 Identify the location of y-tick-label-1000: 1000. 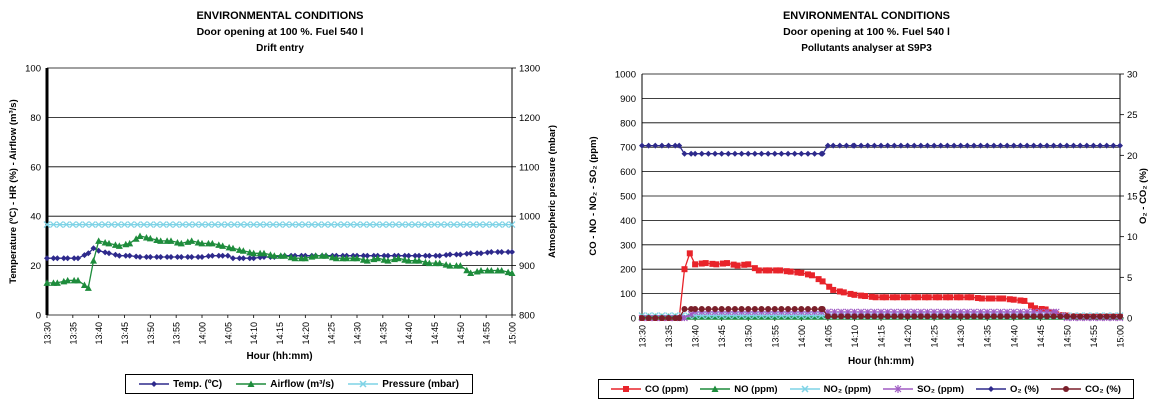
(625, 75).